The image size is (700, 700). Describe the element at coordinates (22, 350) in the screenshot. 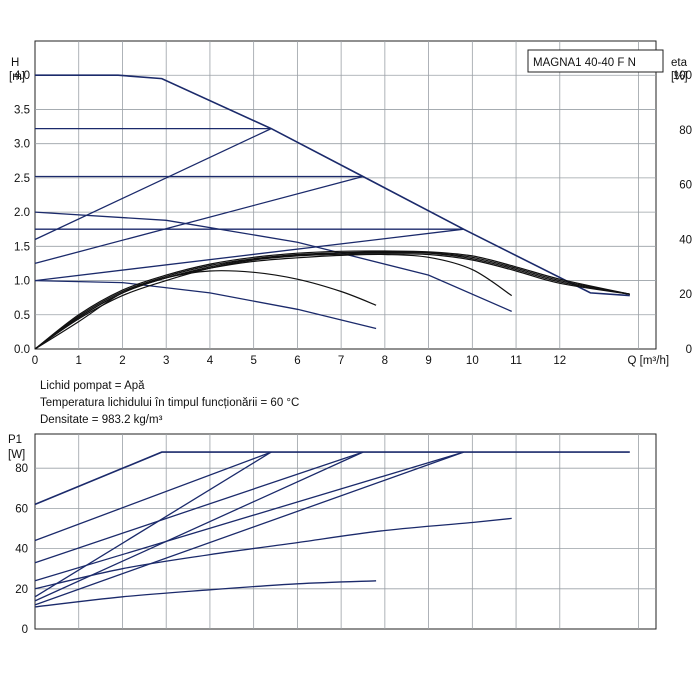

I see `qh-y-tick-label: 0.0` at that location.